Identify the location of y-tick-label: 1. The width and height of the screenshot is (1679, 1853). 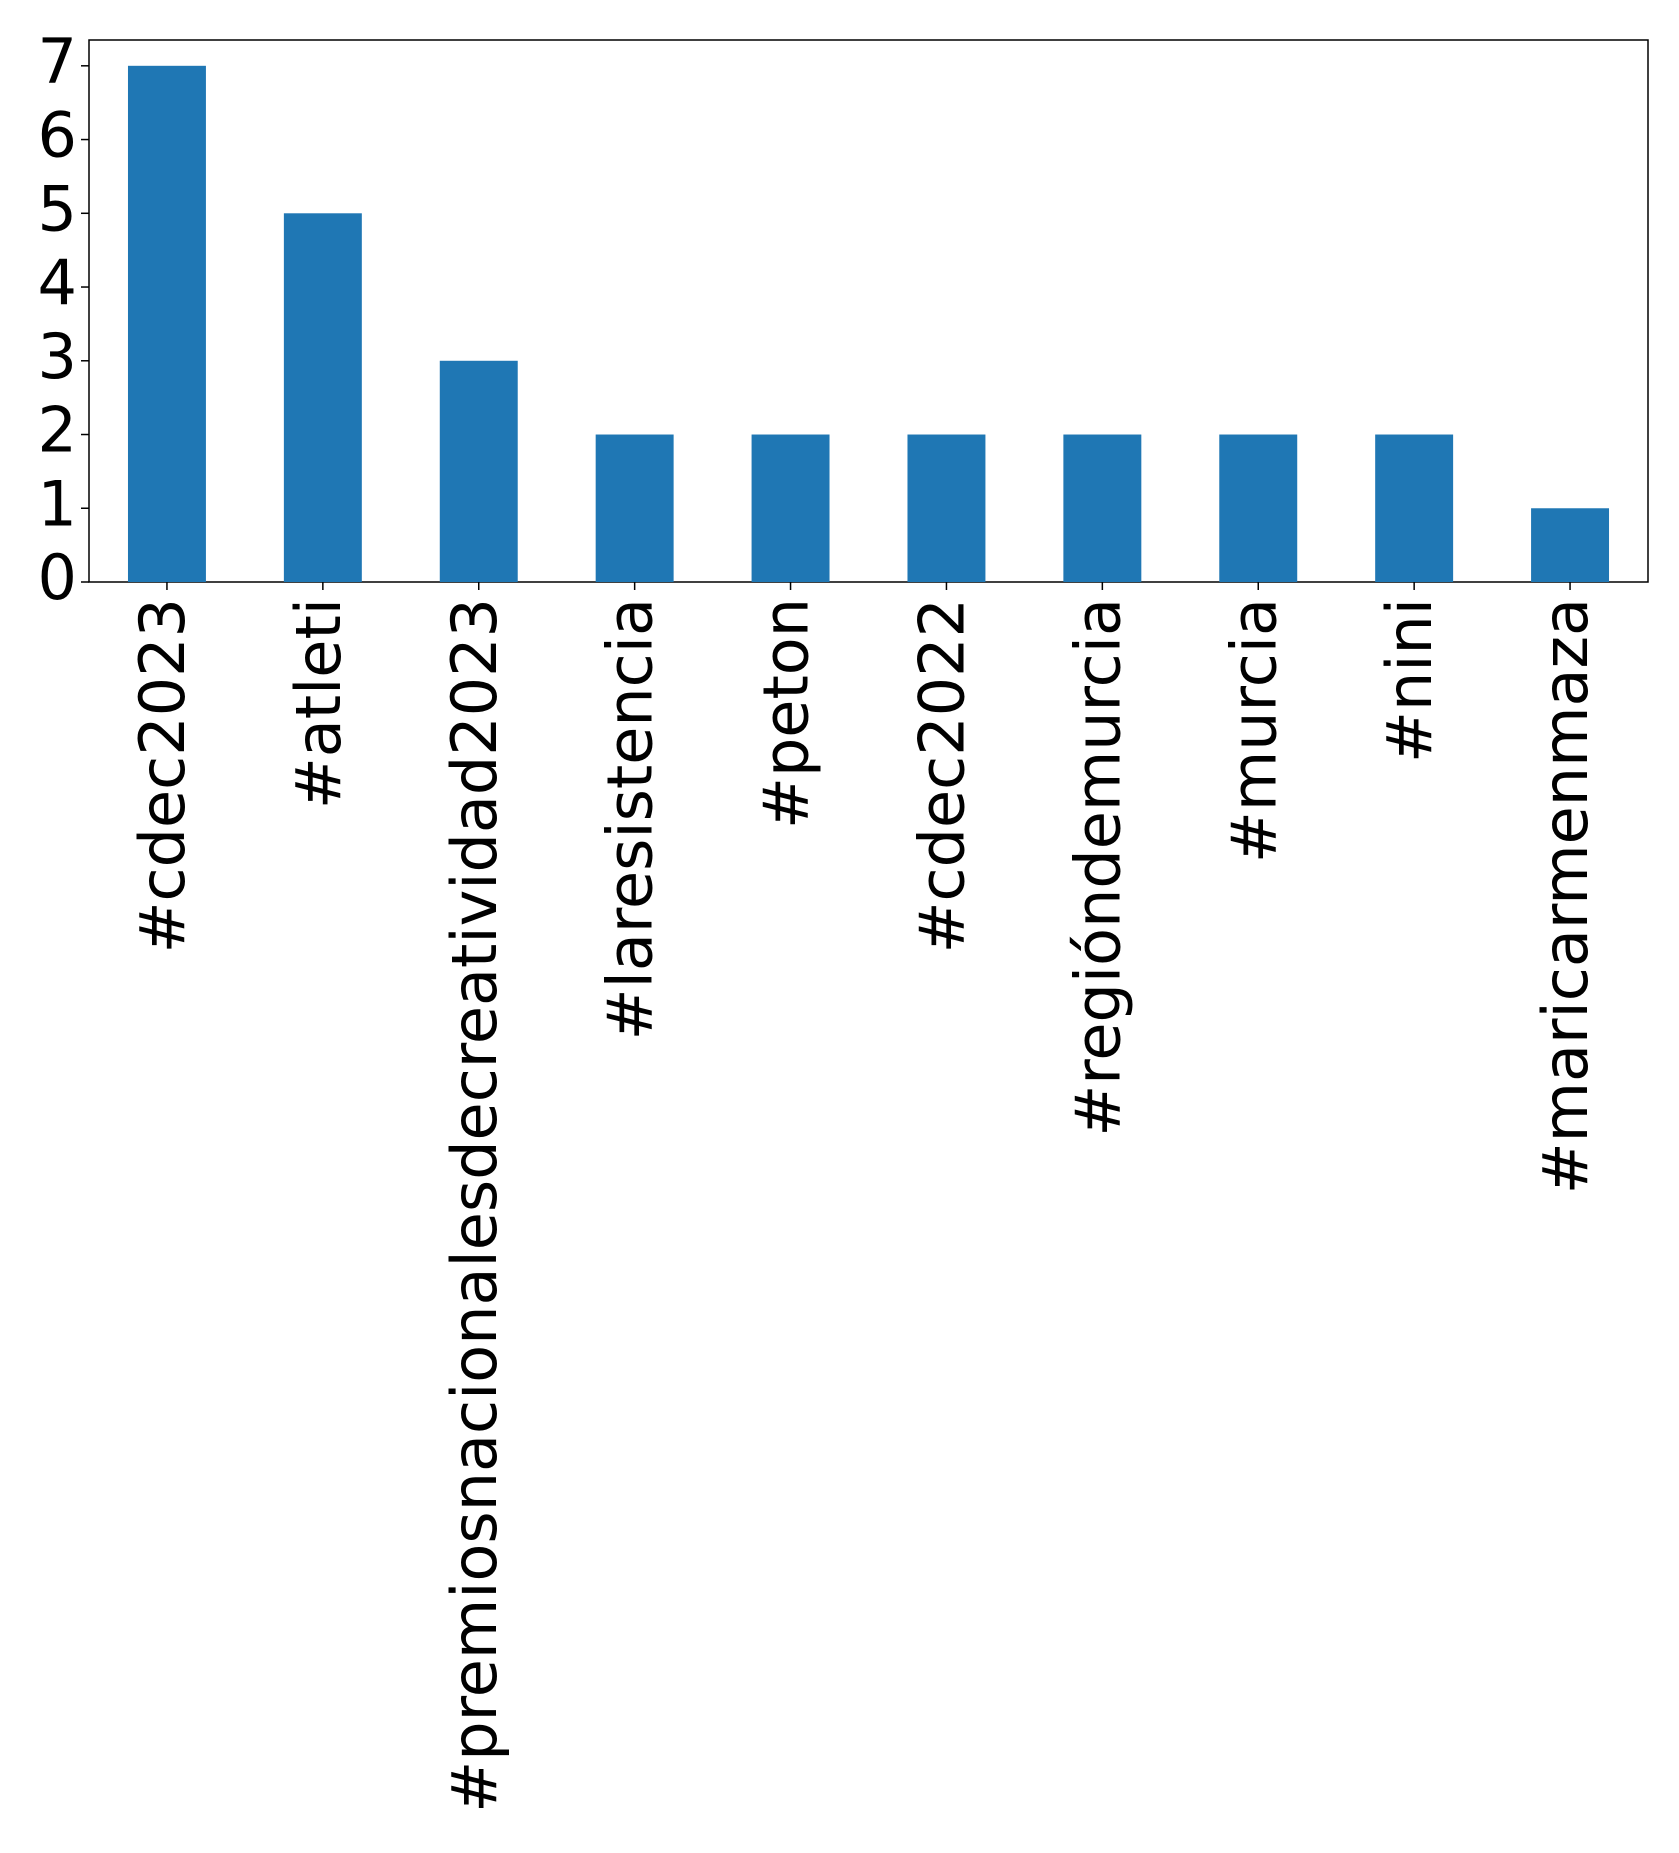
(57, 503).